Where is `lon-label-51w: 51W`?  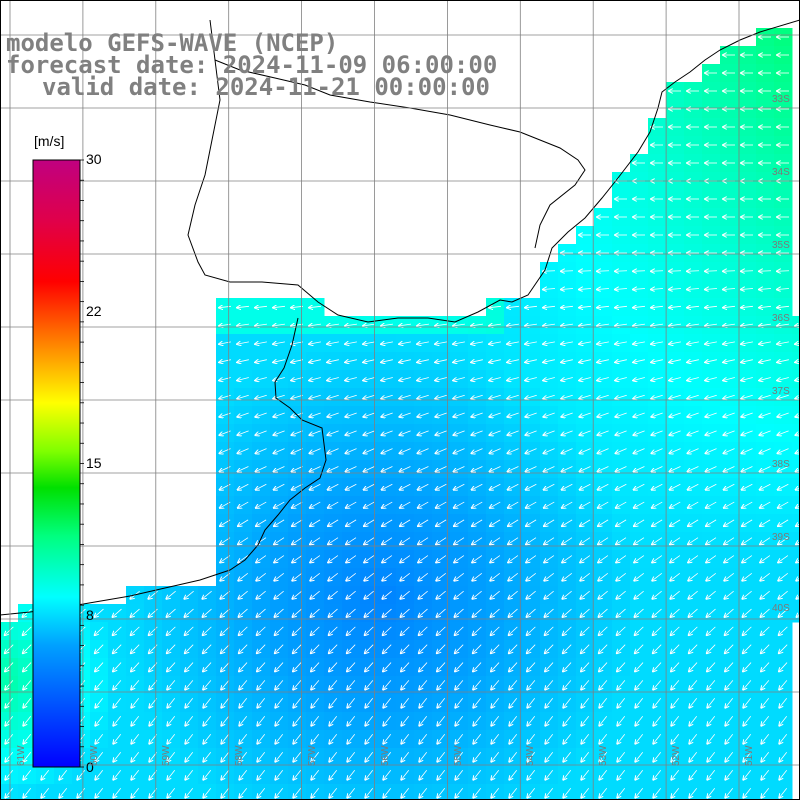
lon-label-51w: 51W is located at coordinates (749, 755).